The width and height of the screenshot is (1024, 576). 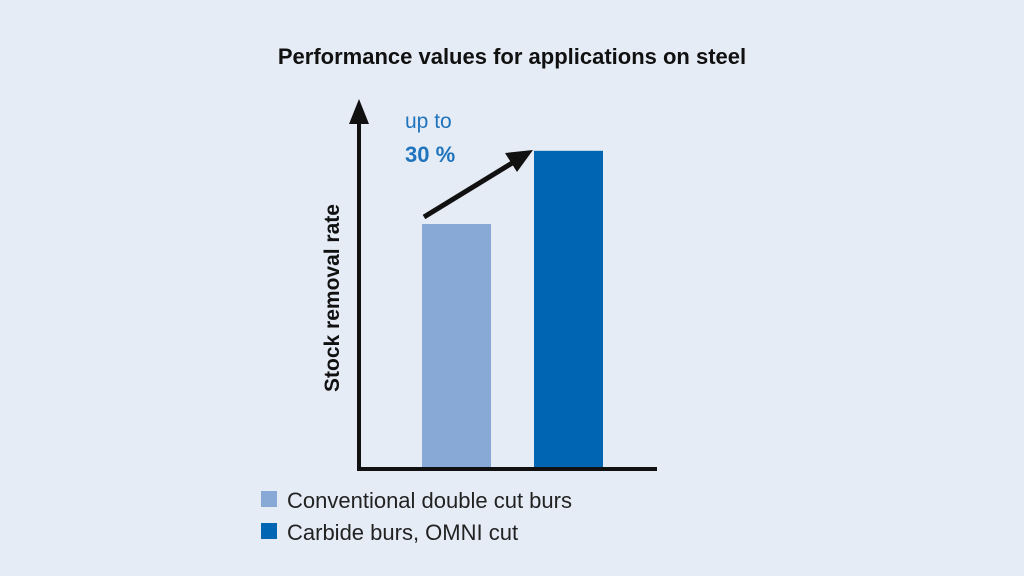 What do you see at coordinates (332, 298) in the screenshot?
I see `y-axis-label: Stock removal rate` at bounding box center [332, 298].